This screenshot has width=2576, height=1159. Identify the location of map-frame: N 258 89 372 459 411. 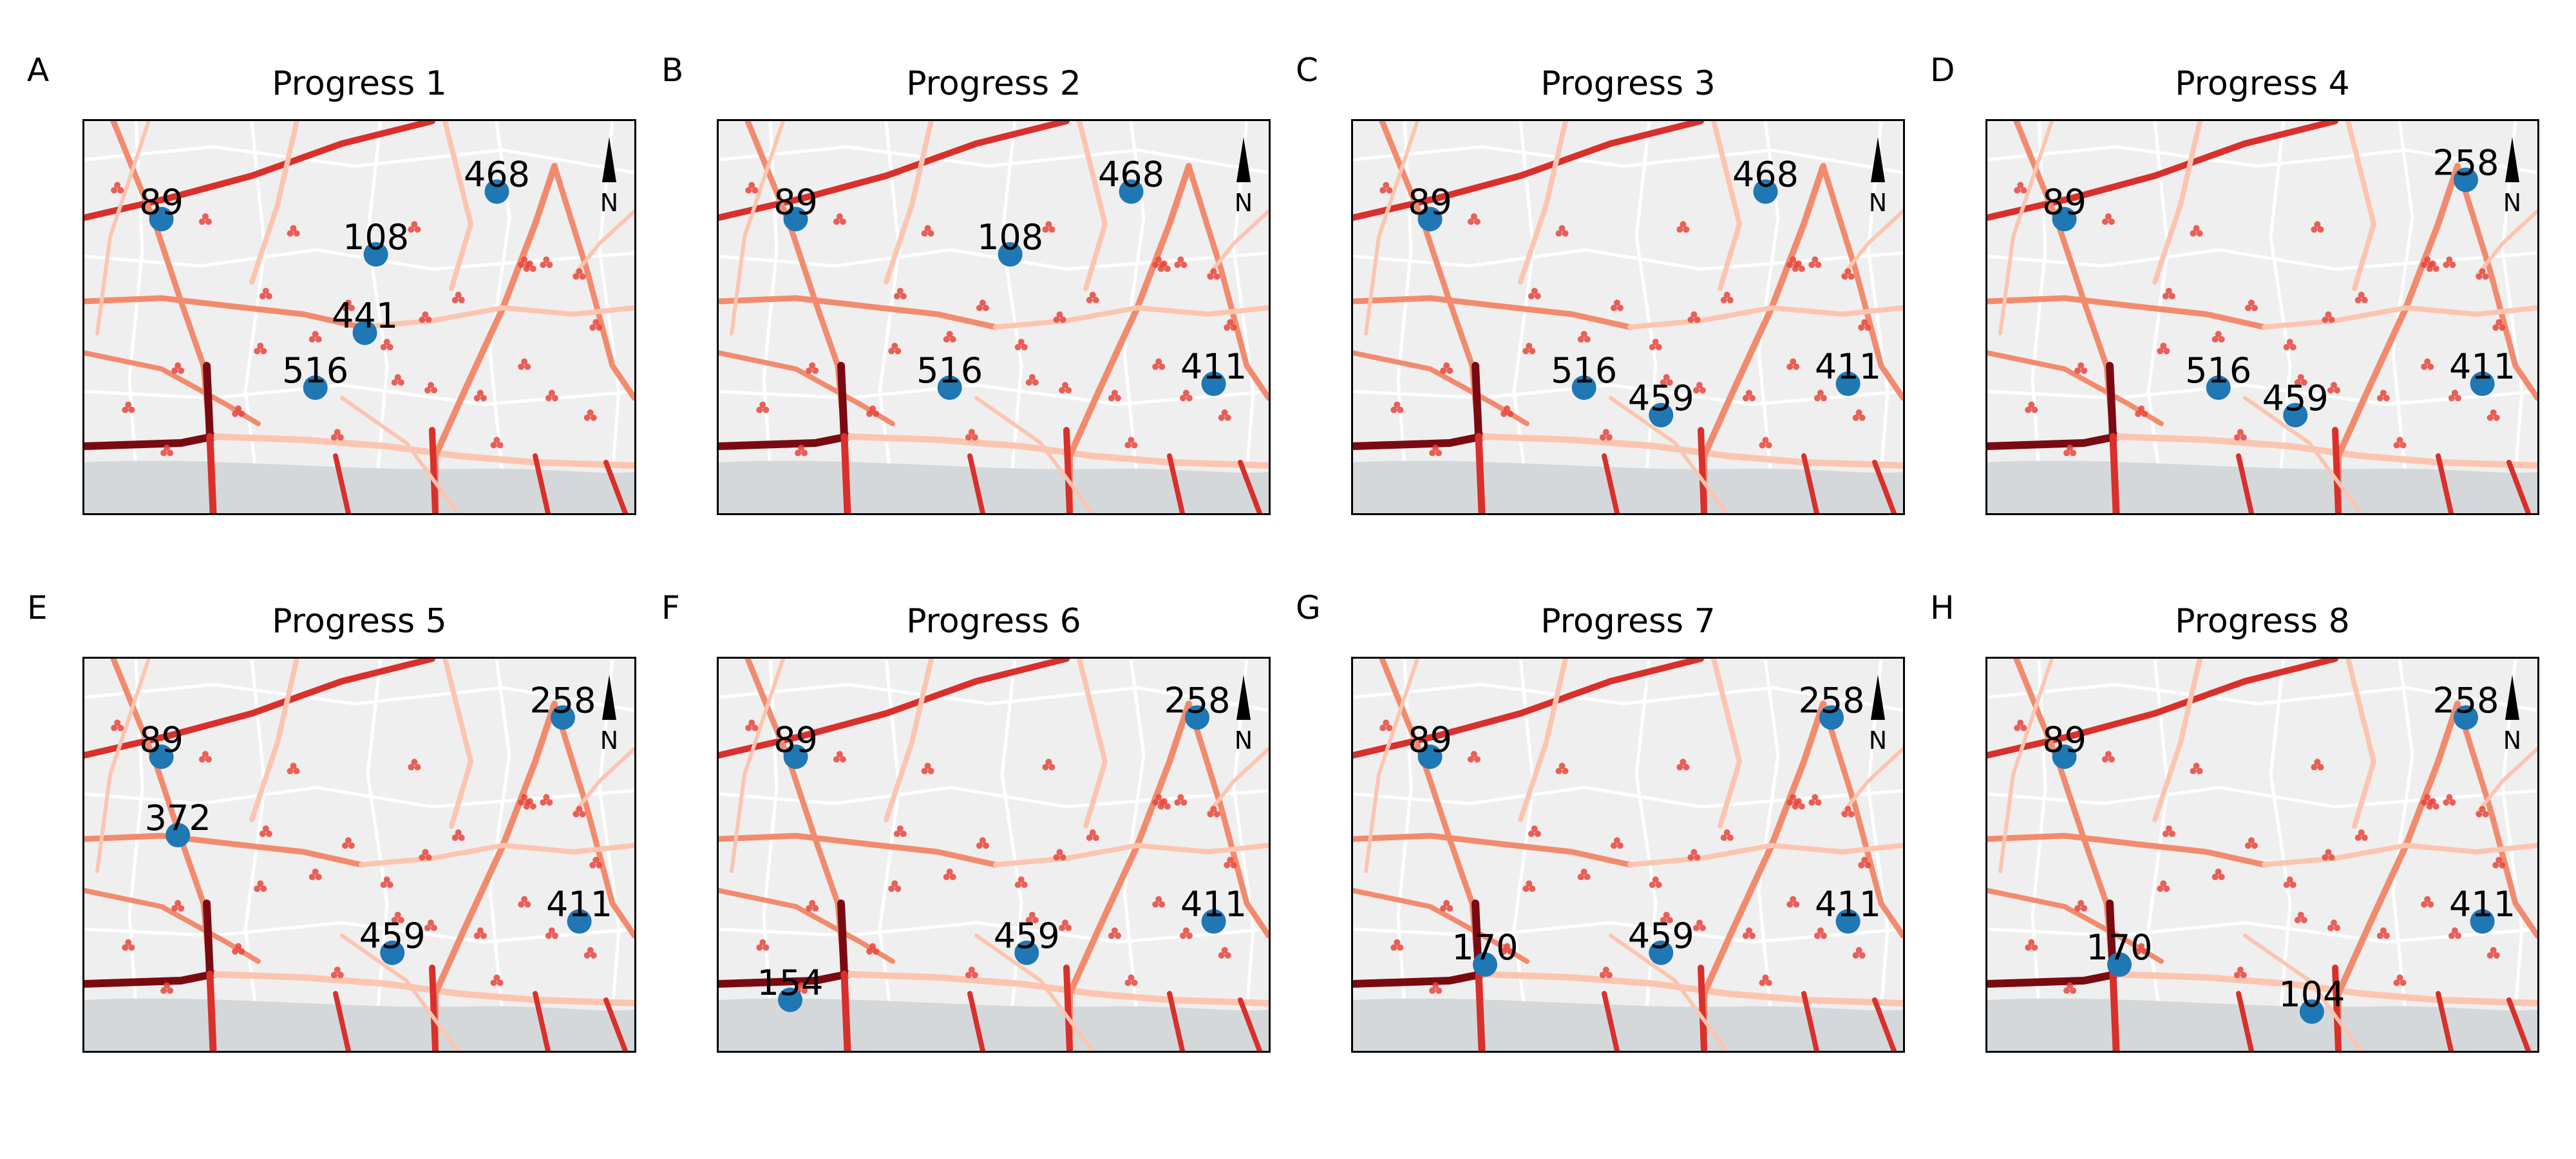
(359, 855).